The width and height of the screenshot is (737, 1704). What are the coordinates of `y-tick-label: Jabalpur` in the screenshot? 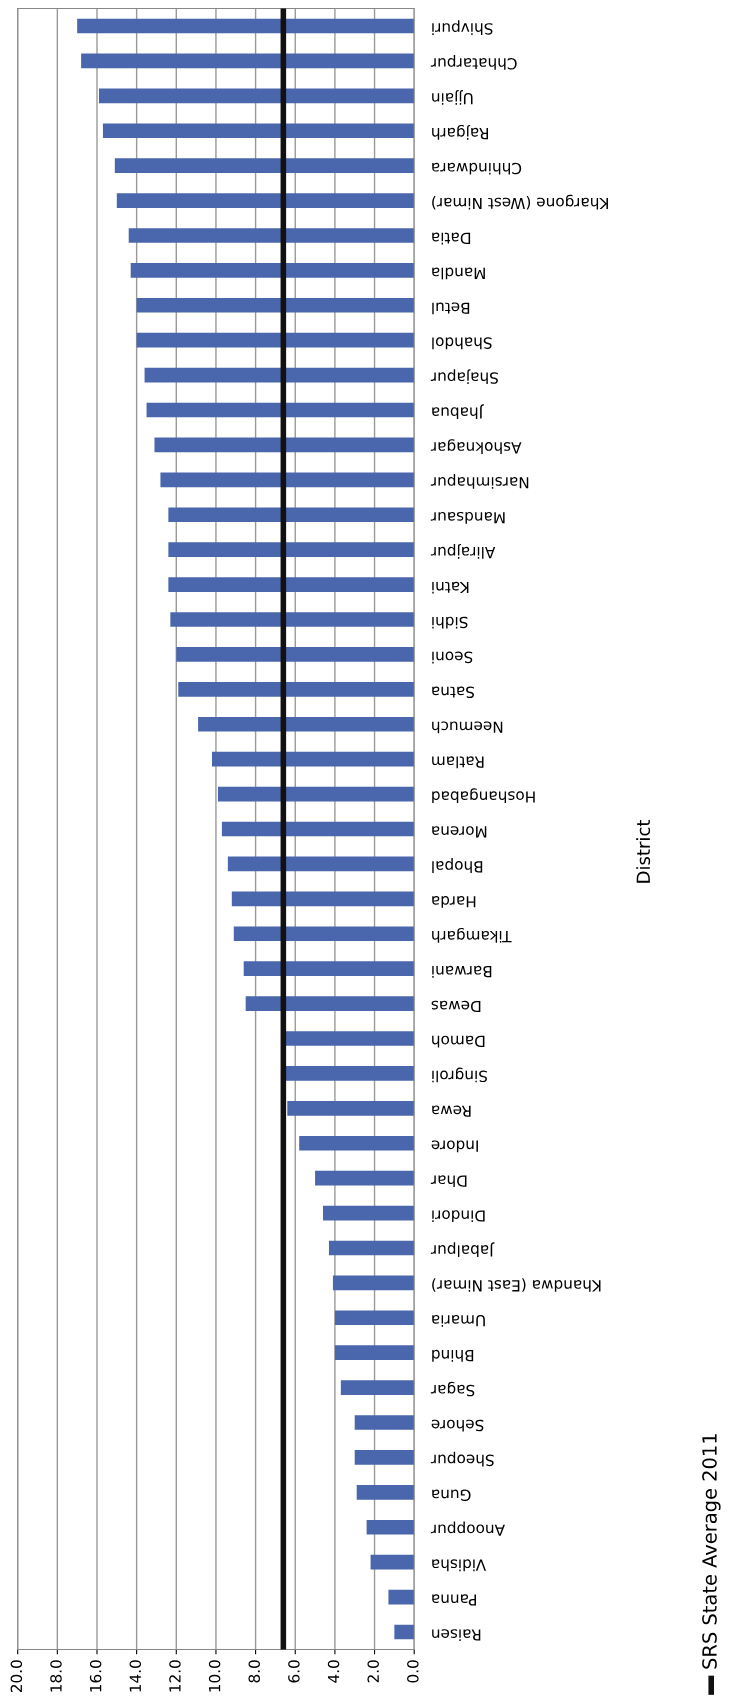 It's located at (462, 1249).